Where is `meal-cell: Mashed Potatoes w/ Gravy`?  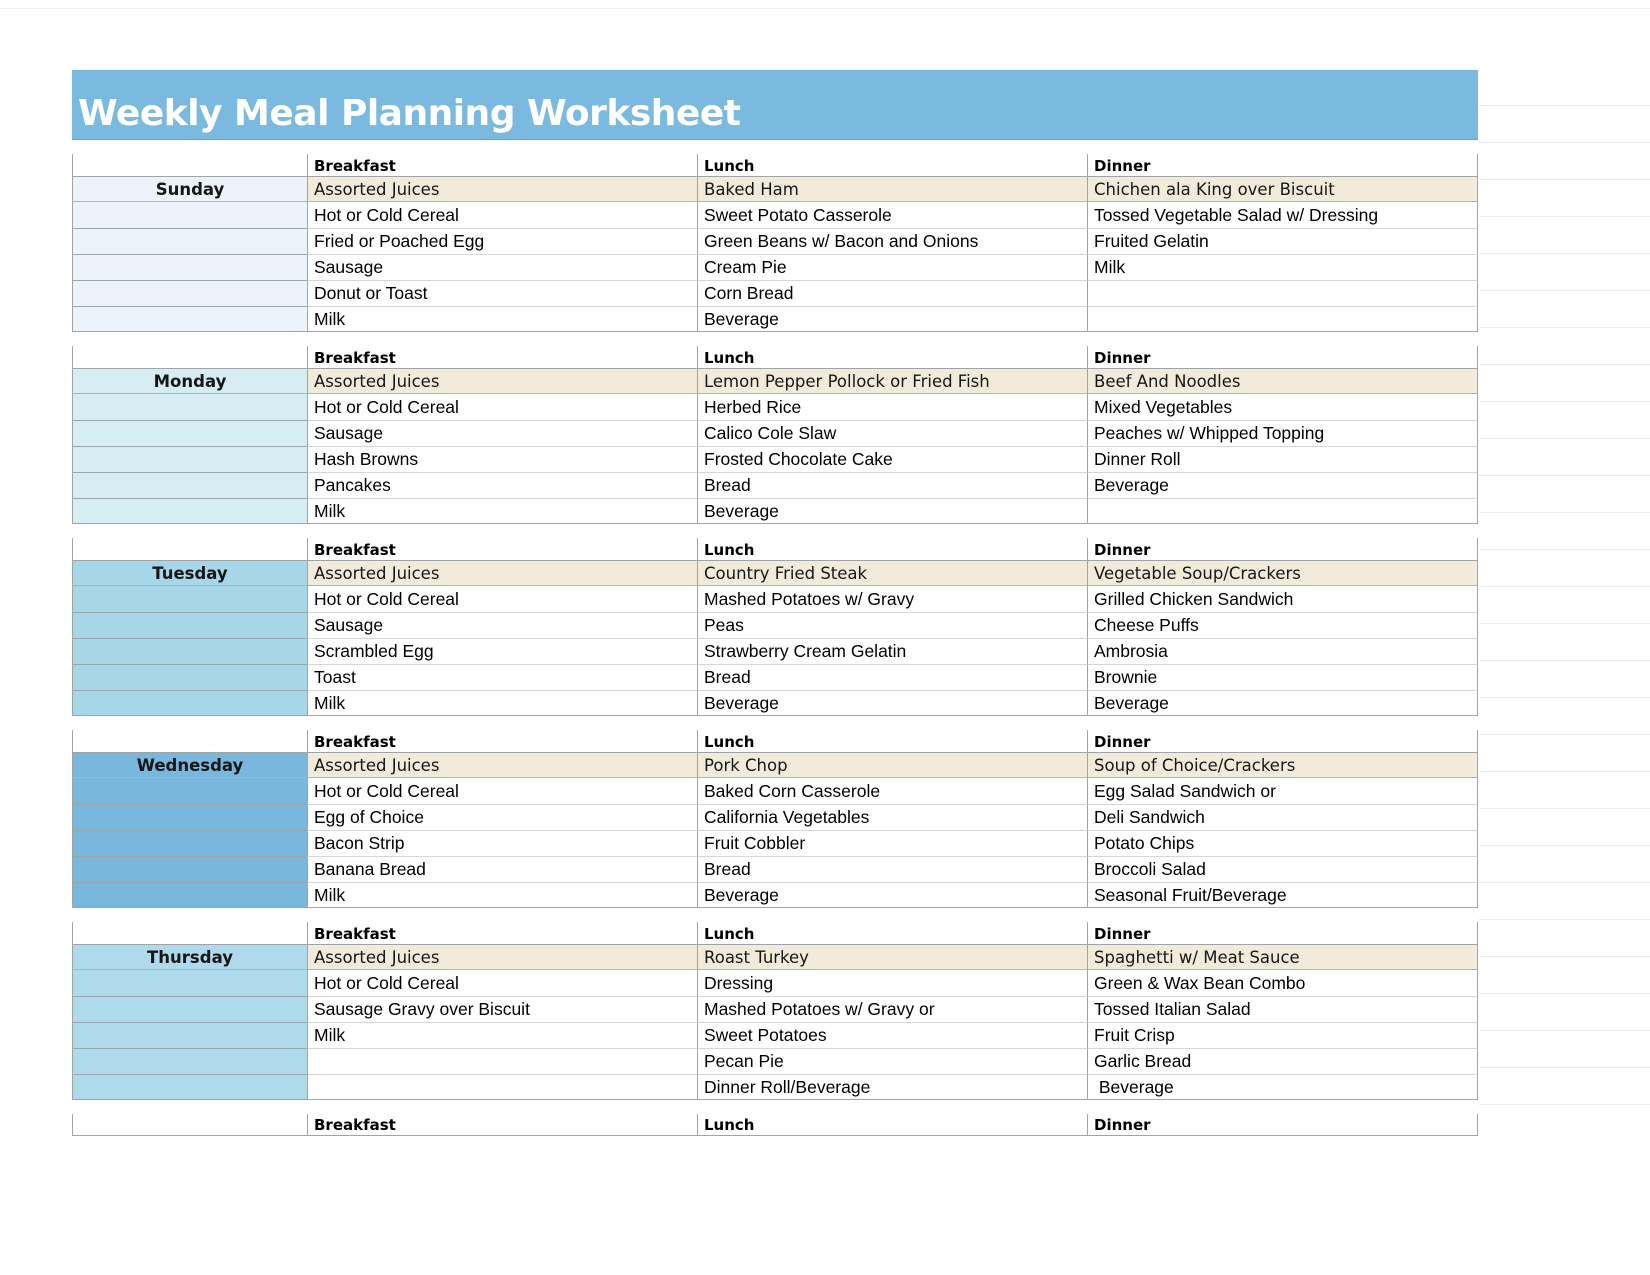 meal-cell: Mashed Potatoes w/ Gravy is located at coordinates (892, 599).